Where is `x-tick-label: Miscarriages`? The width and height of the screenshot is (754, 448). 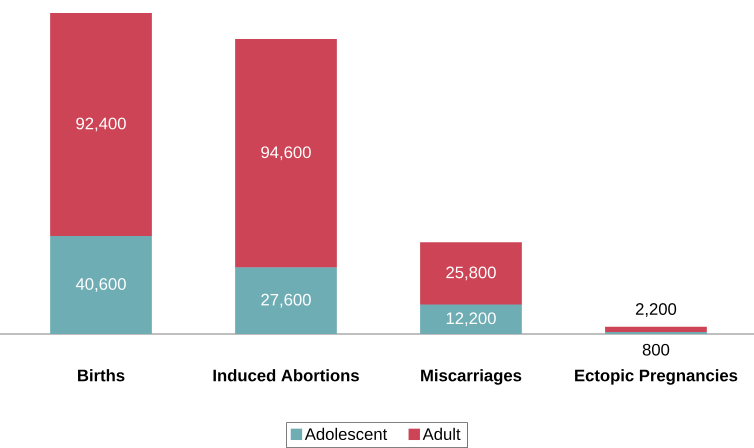
x-tick-label: Miscarriages is located at coordinates (471, 377).